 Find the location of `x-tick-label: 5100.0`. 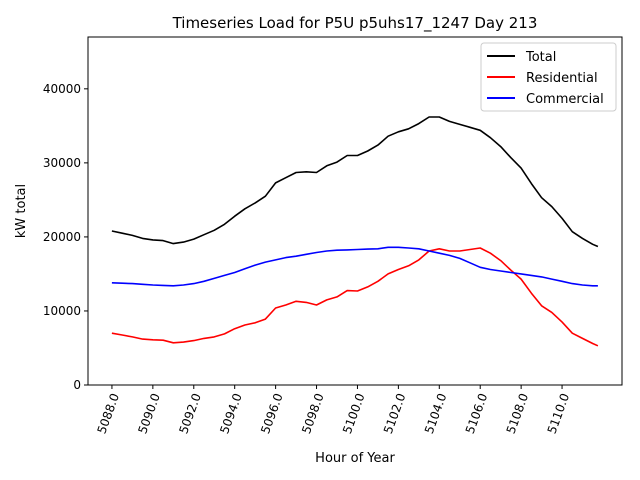

x-tick-label: 5100.0 is located at coordinates (354, 413).